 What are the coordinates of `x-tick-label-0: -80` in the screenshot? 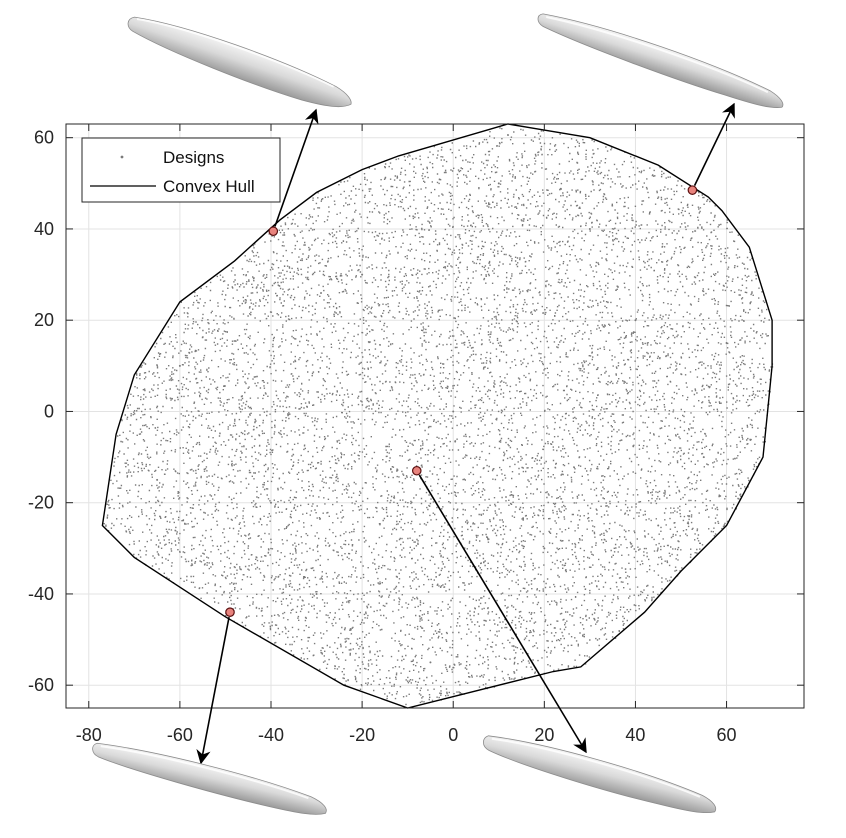 It's located at (89, 735).